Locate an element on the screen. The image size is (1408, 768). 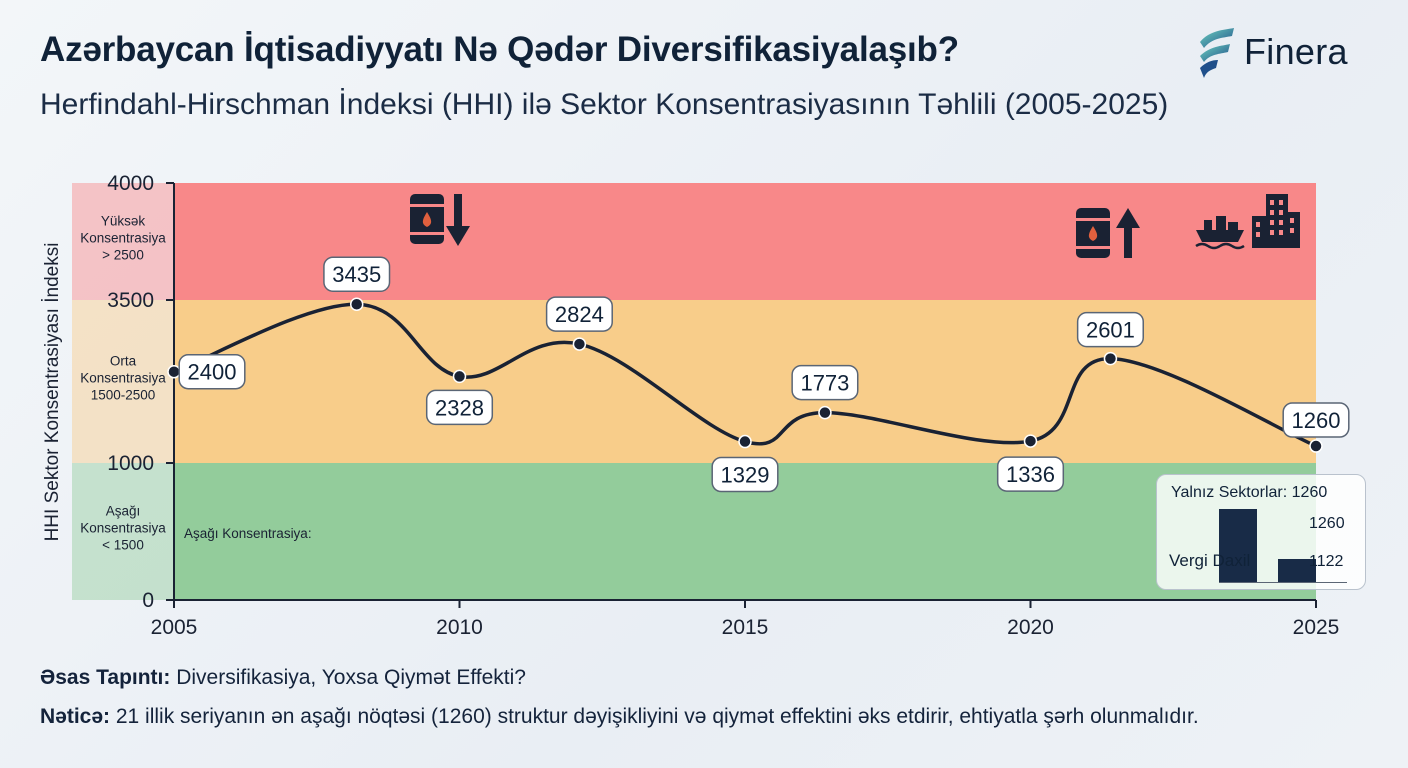
band-label-1-1: Konsentrasiya is located at coordinates (123, 378).